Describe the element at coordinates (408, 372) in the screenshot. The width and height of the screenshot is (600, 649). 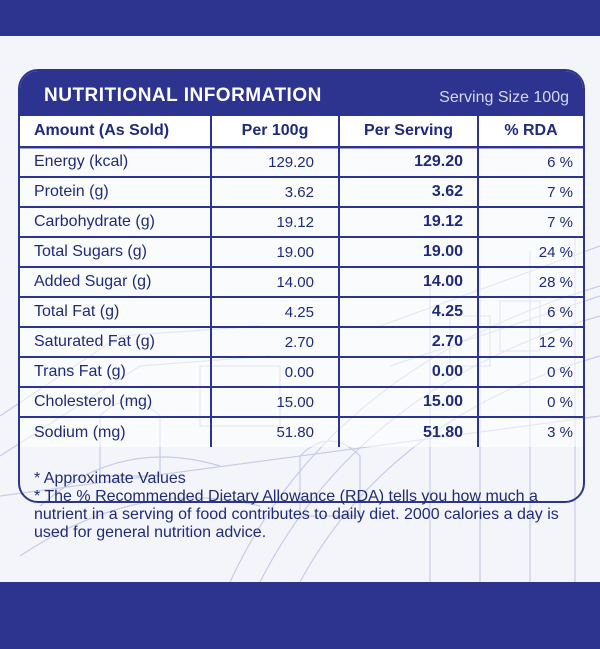
I see `per-serving-value: 0.00` at that location.